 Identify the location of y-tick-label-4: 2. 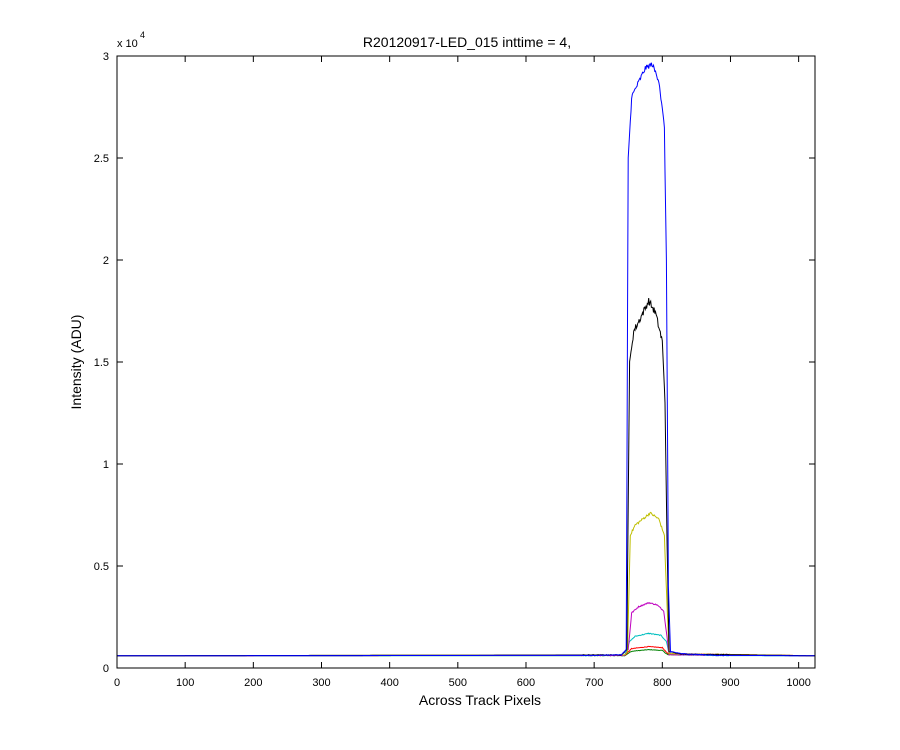
(106, 261).